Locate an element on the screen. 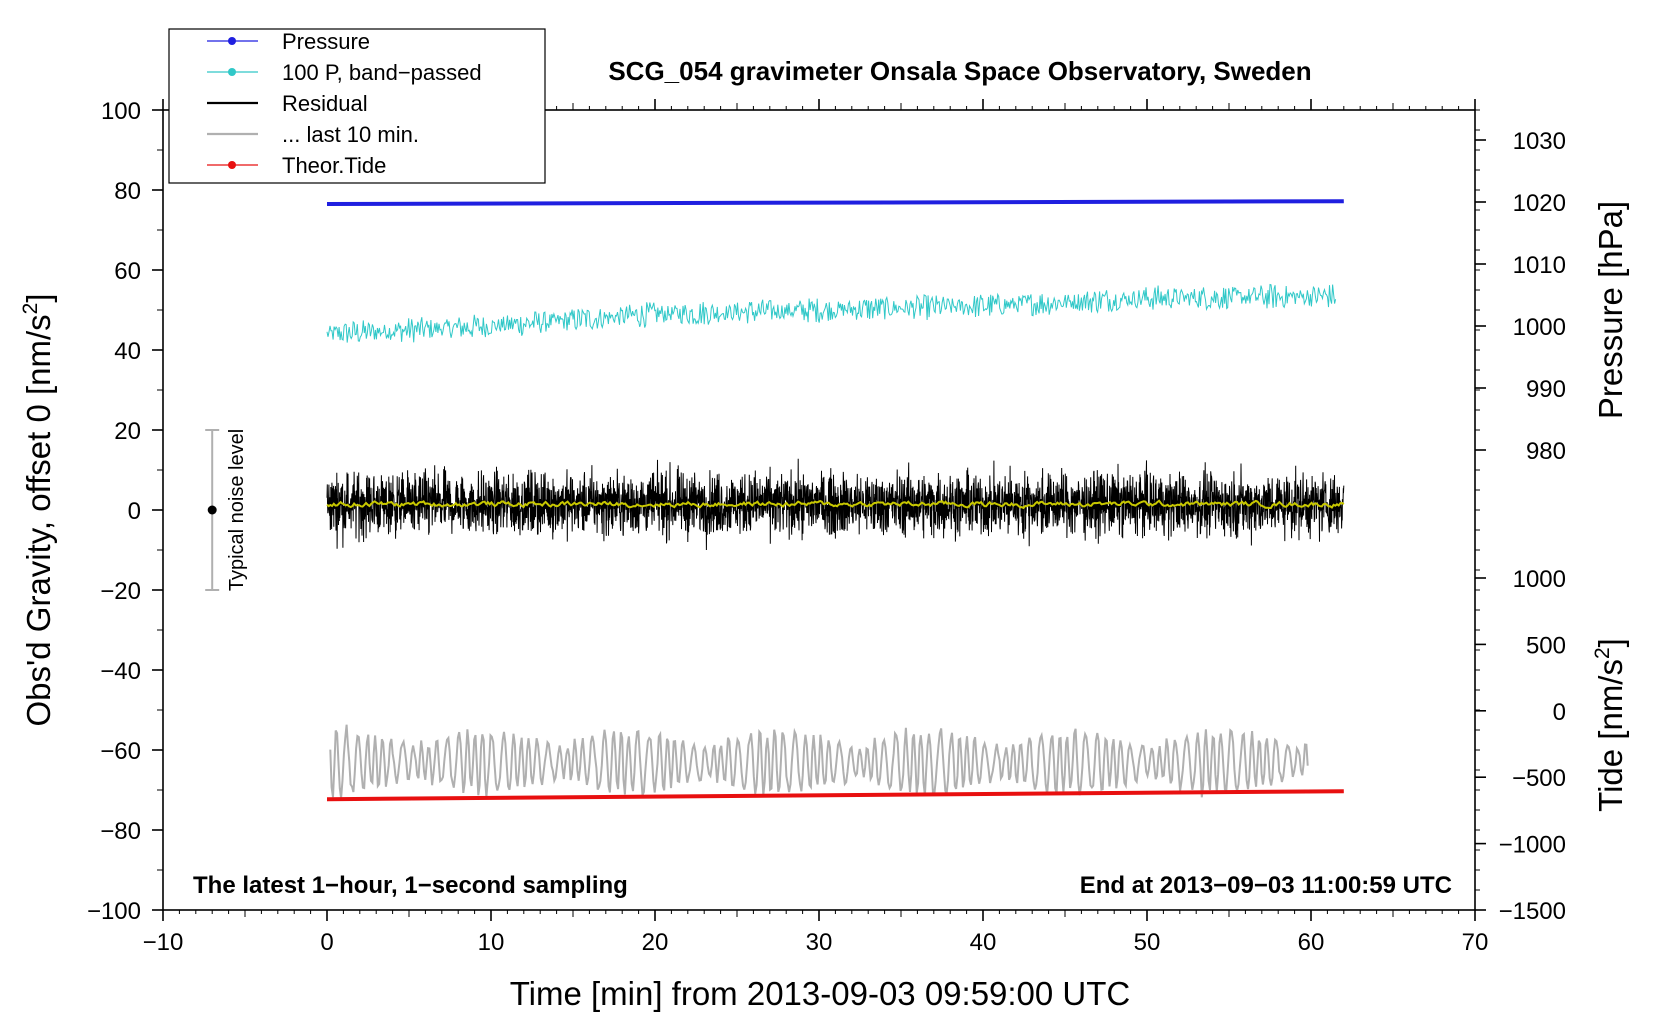 The image size is (1660, 1020). legend-box is located at coordinates (357, 106).